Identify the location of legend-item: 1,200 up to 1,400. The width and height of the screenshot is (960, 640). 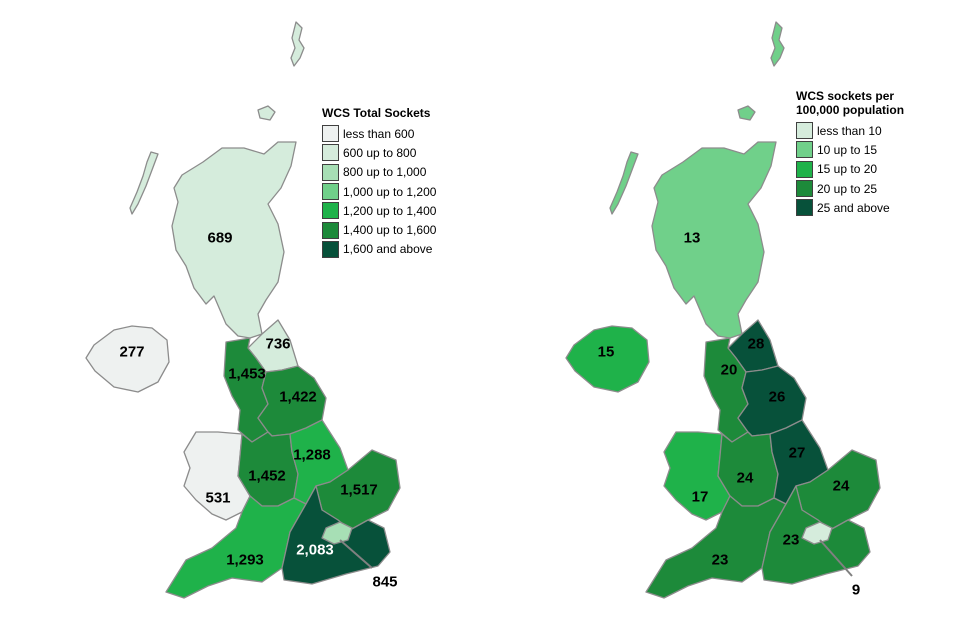
(379, 210).